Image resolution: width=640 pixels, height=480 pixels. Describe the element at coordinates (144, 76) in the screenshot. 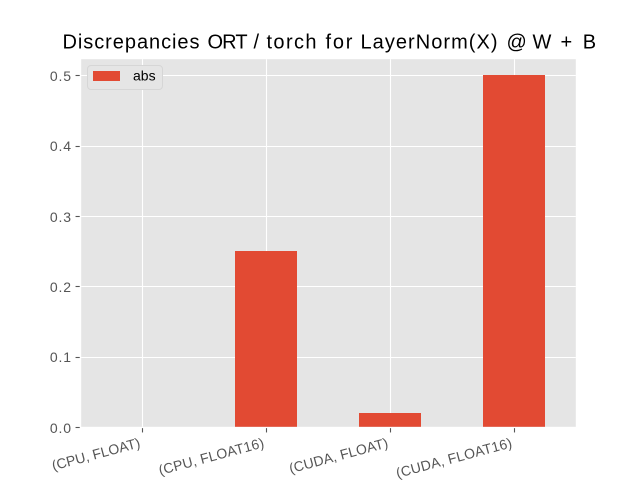

I see `svg-text: abs` at that location.